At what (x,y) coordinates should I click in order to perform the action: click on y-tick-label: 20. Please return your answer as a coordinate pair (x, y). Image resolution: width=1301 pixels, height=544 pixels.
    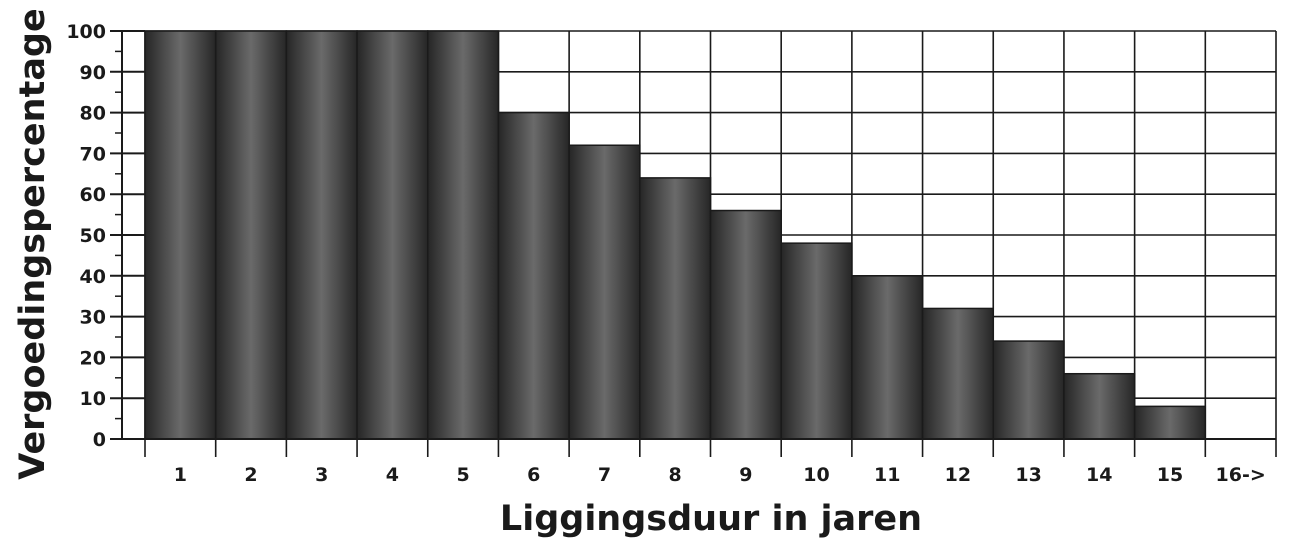
    Looking at the image, I should click on (93, 358).